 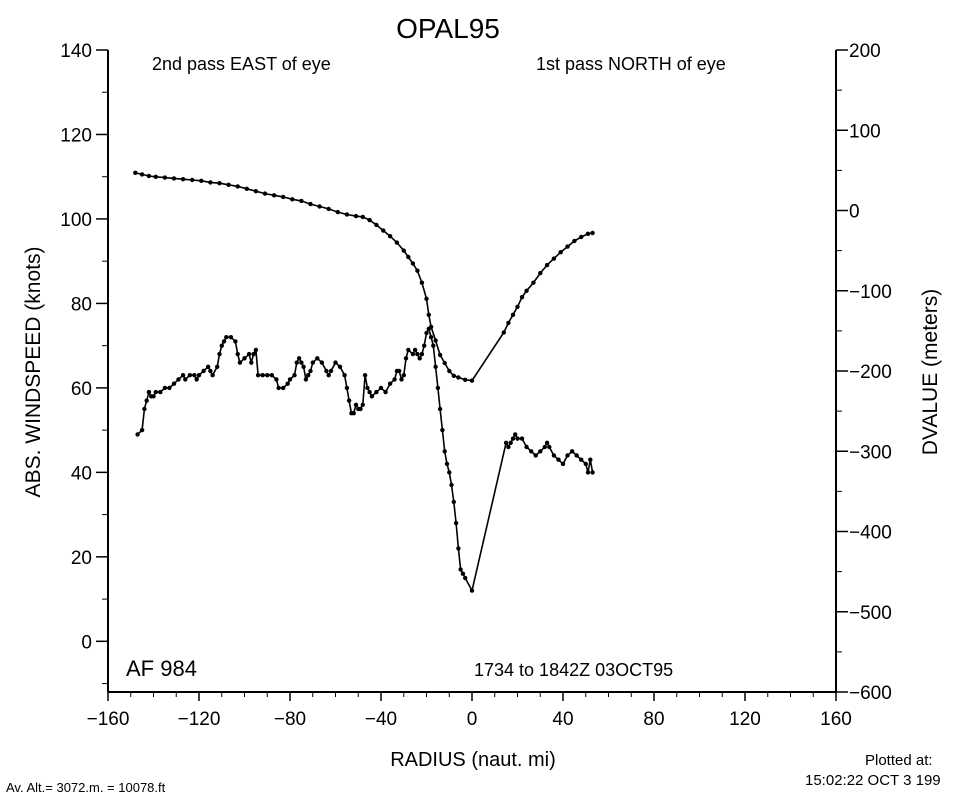 I want to click on x-tick-label: 160, so click(x=836, y=719).